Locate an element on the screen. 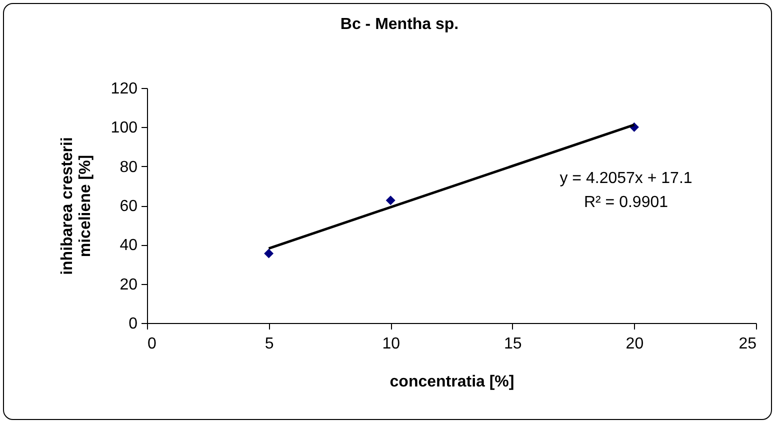  x-tick-label: 0 is located at coordinates (152, 344).